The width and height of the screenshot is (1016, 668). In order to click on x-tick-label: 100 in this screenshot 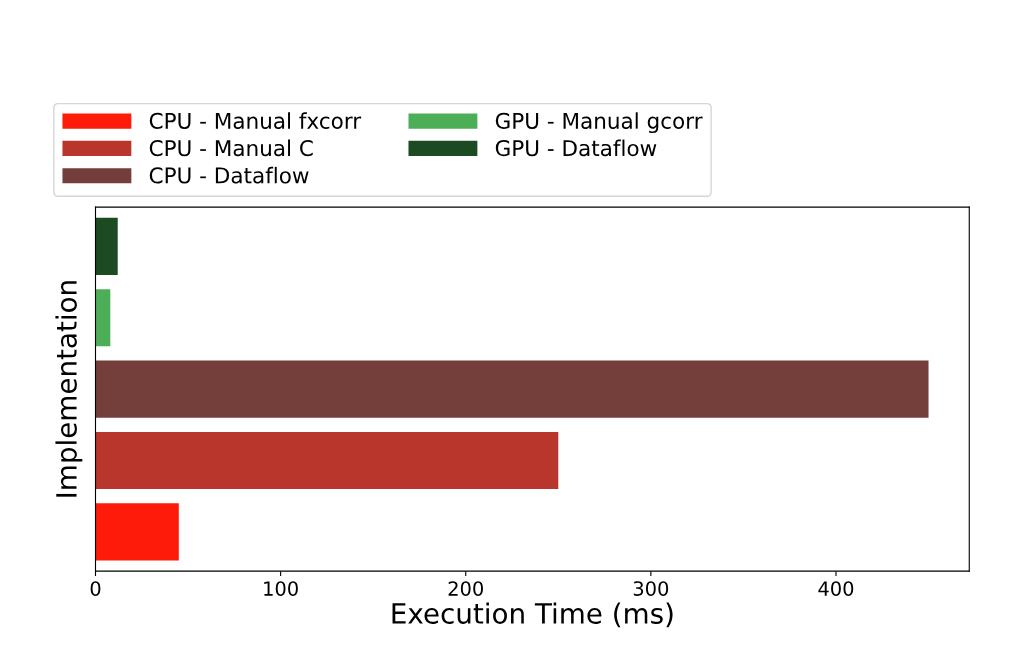, I will do `click(281, 588)`.